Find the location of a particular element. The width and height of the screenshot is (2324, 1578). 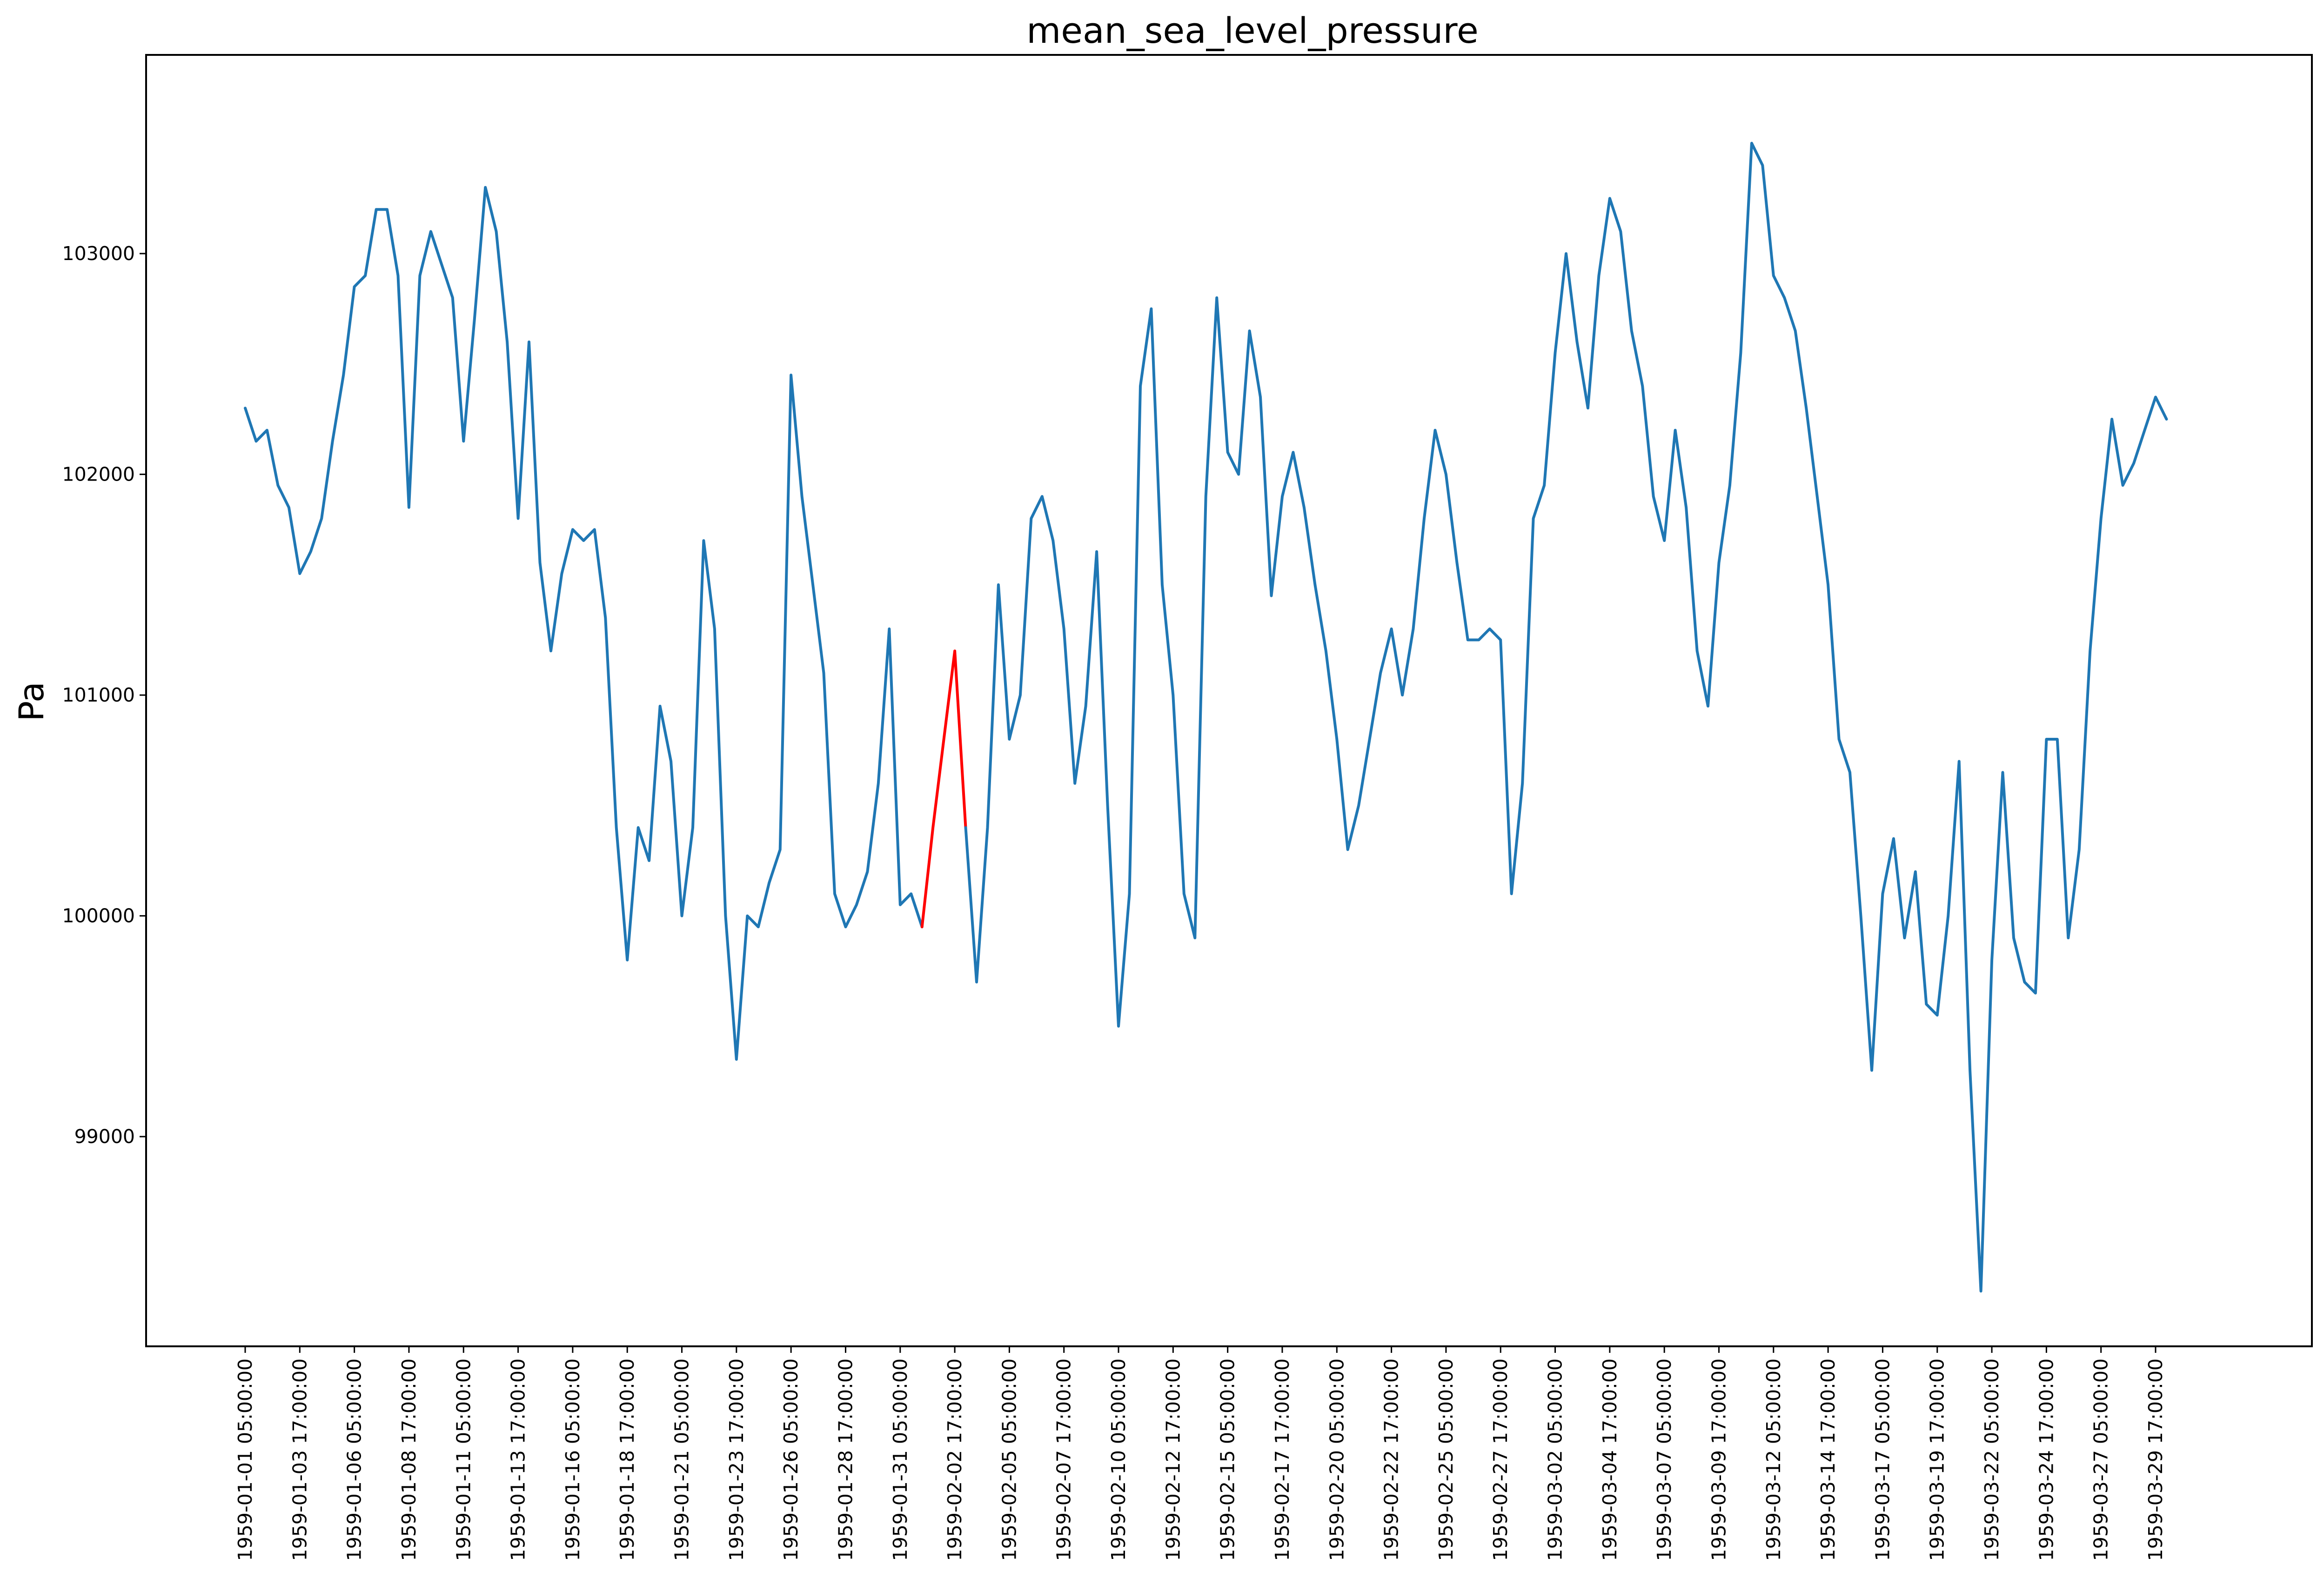

x-tick-label: 1959-02-22 17:00:00 is located at coordinates (1391, 1459).